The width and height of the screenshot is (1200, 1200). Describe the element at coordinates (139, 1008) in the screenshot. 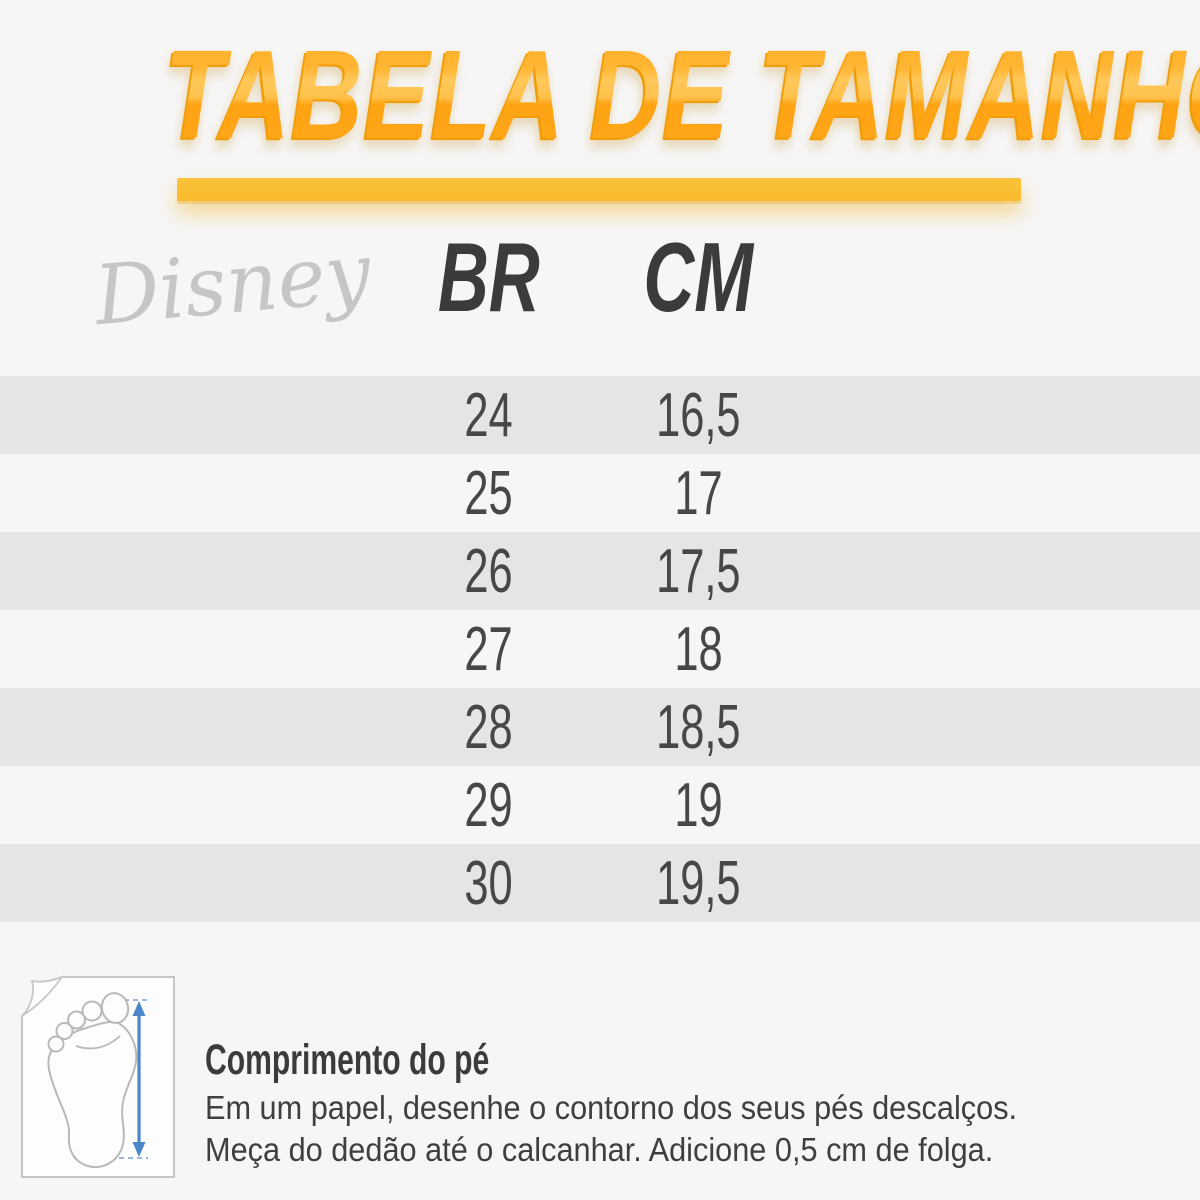

I see `measure-arrow-top` at that location.